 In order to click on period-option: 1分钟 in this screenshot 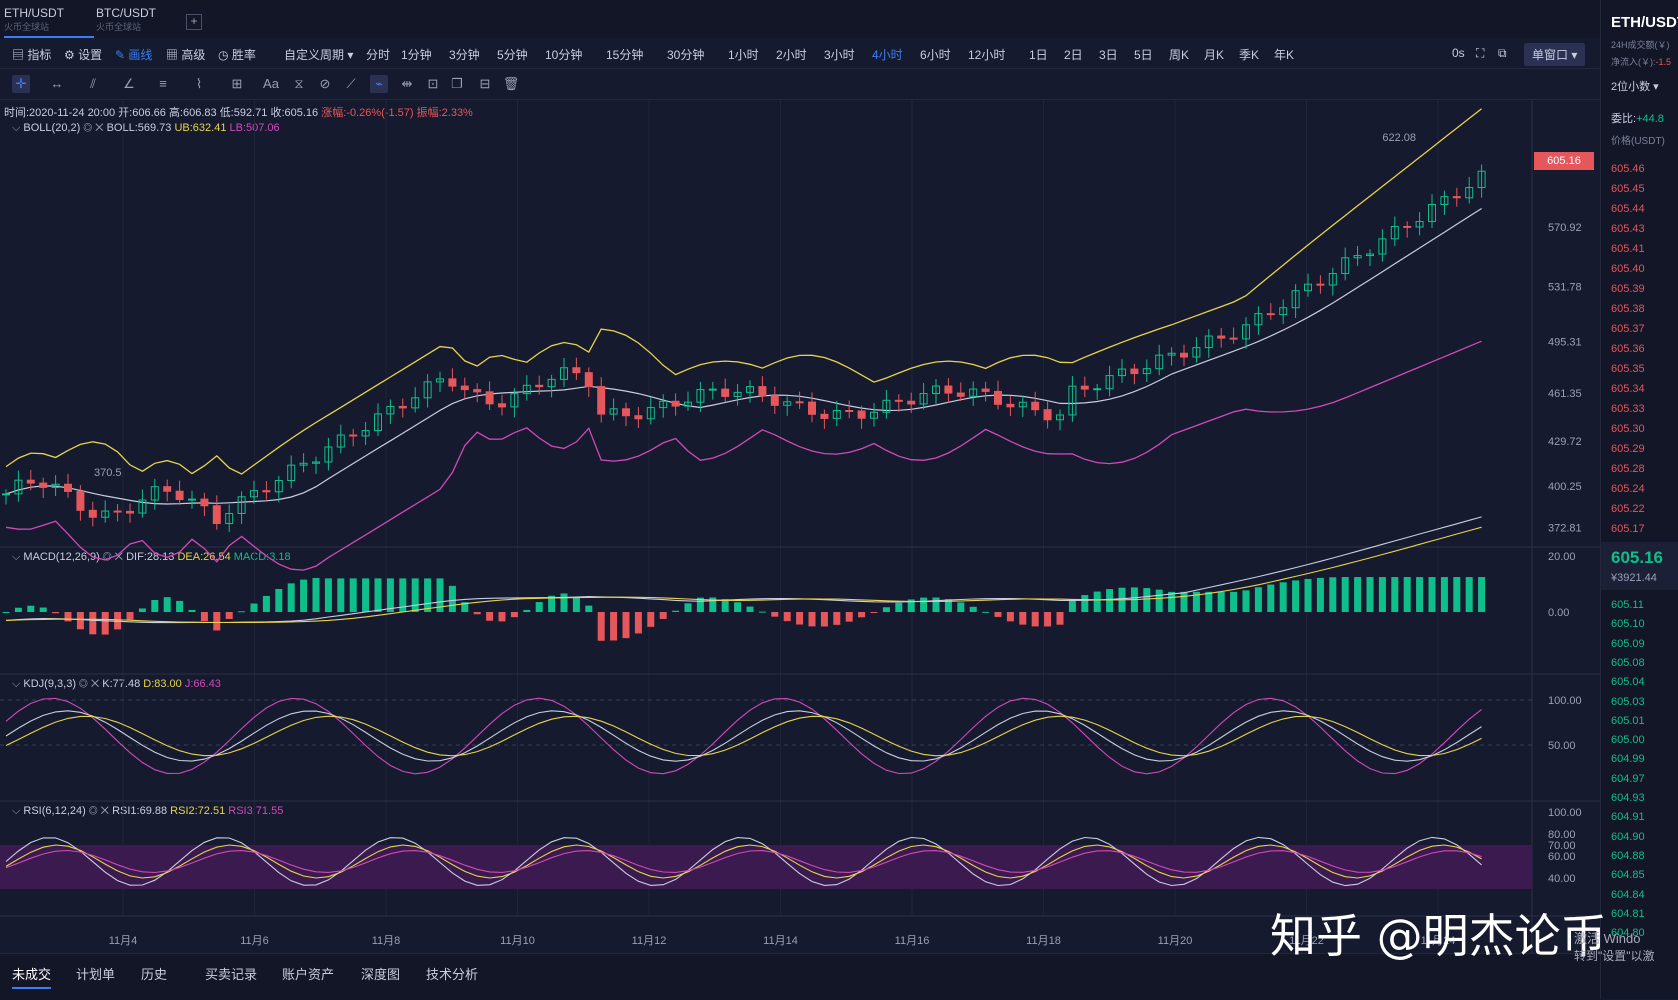, I will do `click(416, 55)`.